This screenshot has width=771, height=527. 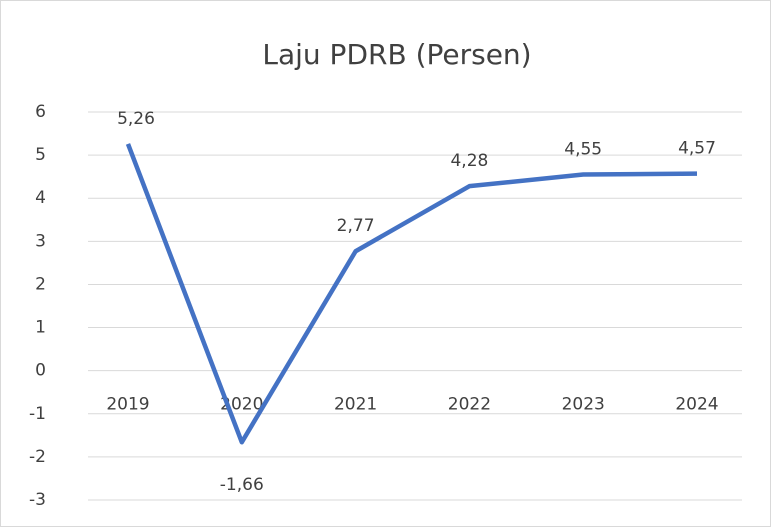 What do you see at coordinates (136, 119) in the screenshot?
I see `data-label: 5,26` at bounding box center [136, 119].